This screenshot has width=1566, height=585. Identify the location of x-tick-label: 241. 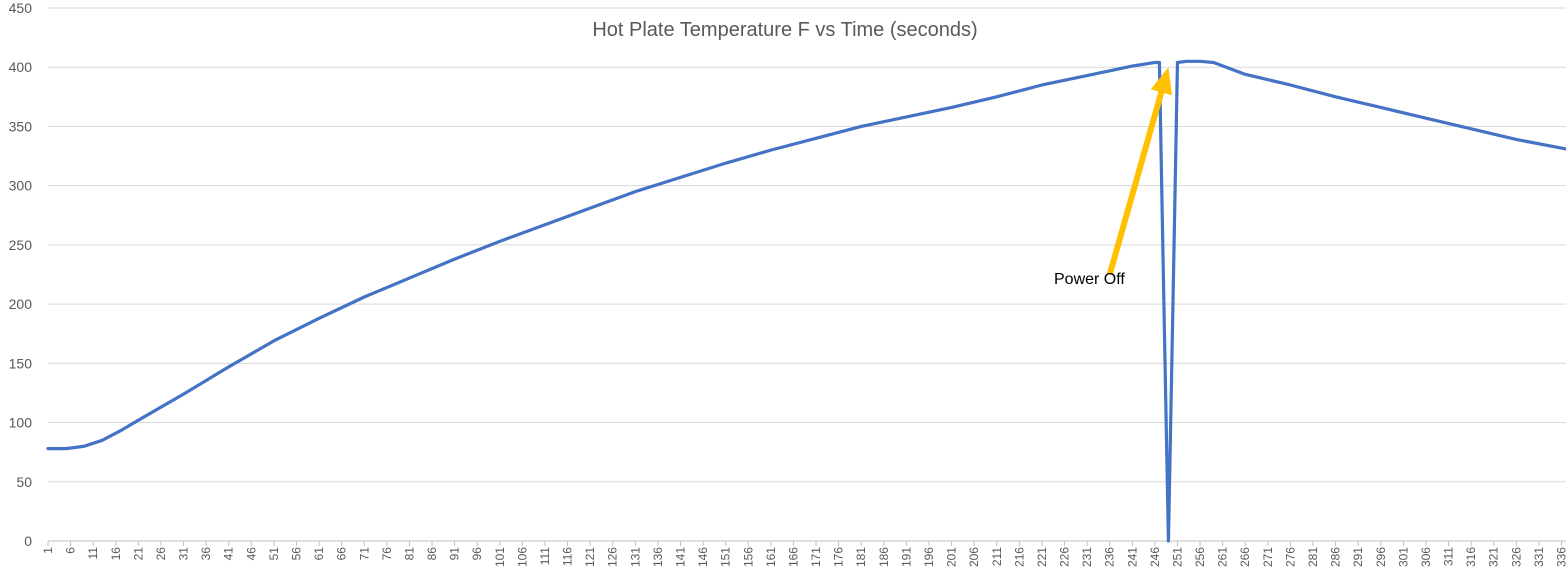
(1132, 557).